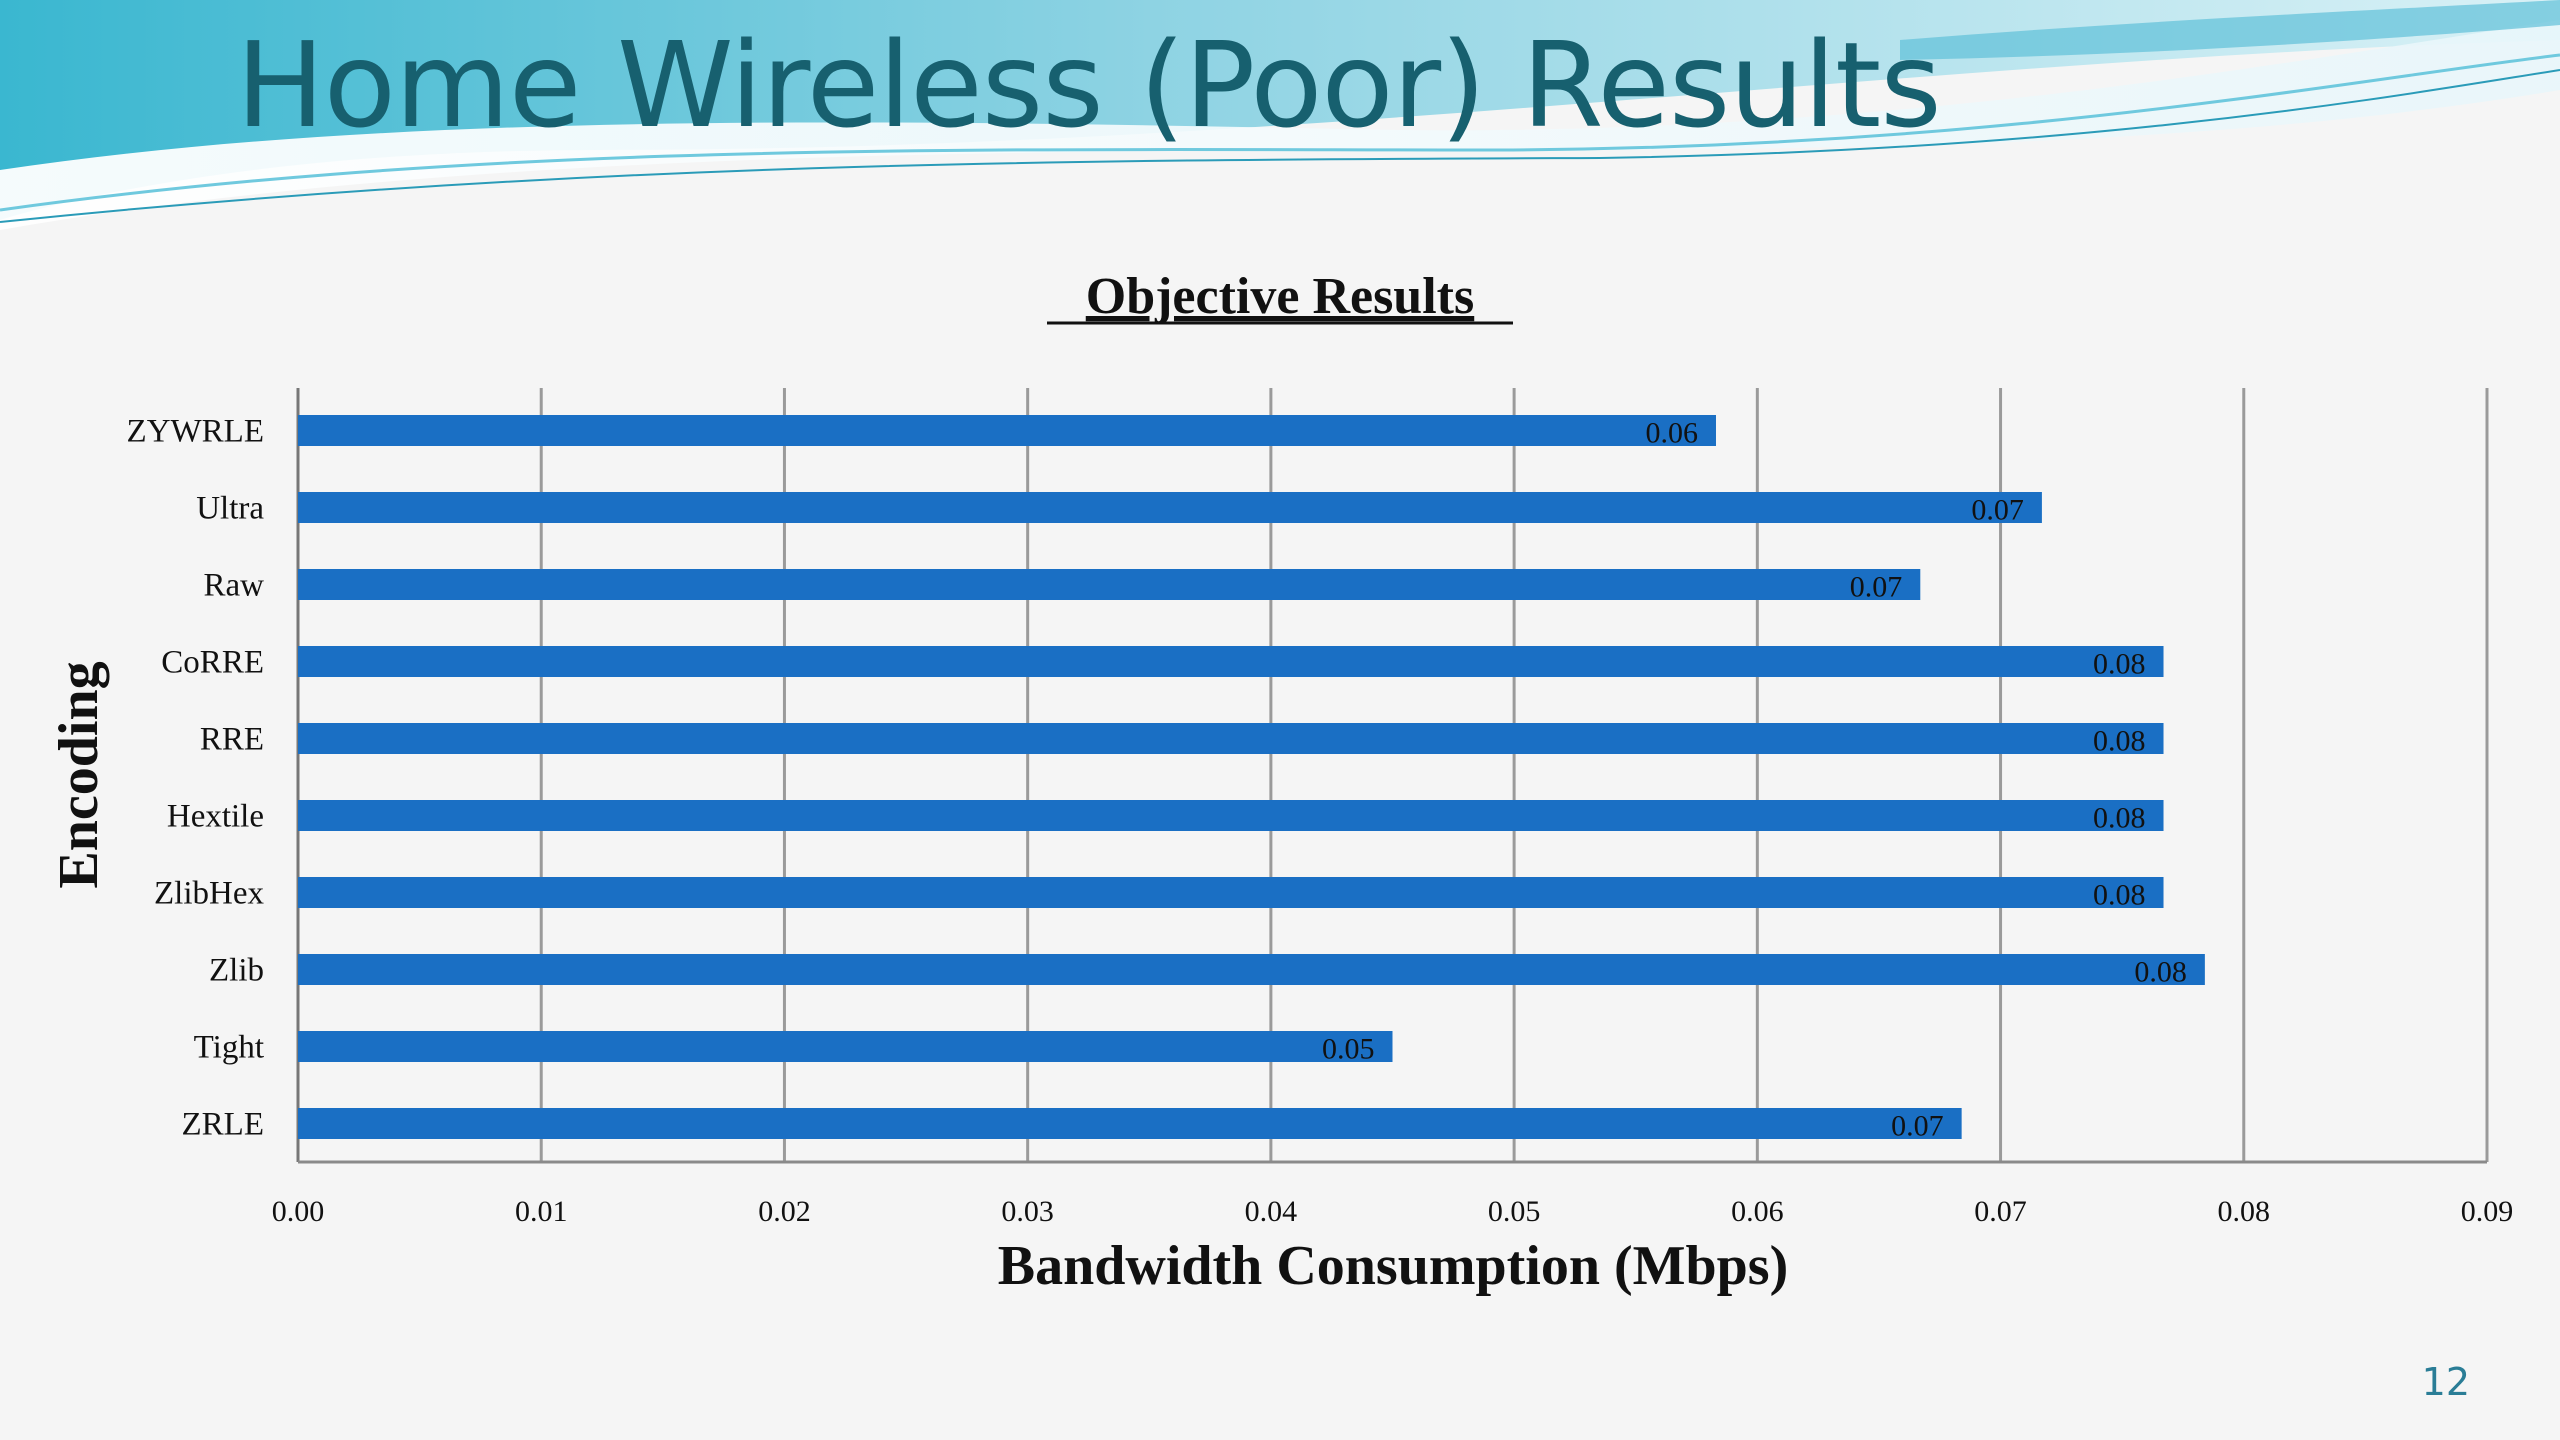 The height and width of the screenshot is (1440, 2560). Describe the element at coordinates (212, 663) in the screenshot. I see `category-label: CoRRE` at that location.